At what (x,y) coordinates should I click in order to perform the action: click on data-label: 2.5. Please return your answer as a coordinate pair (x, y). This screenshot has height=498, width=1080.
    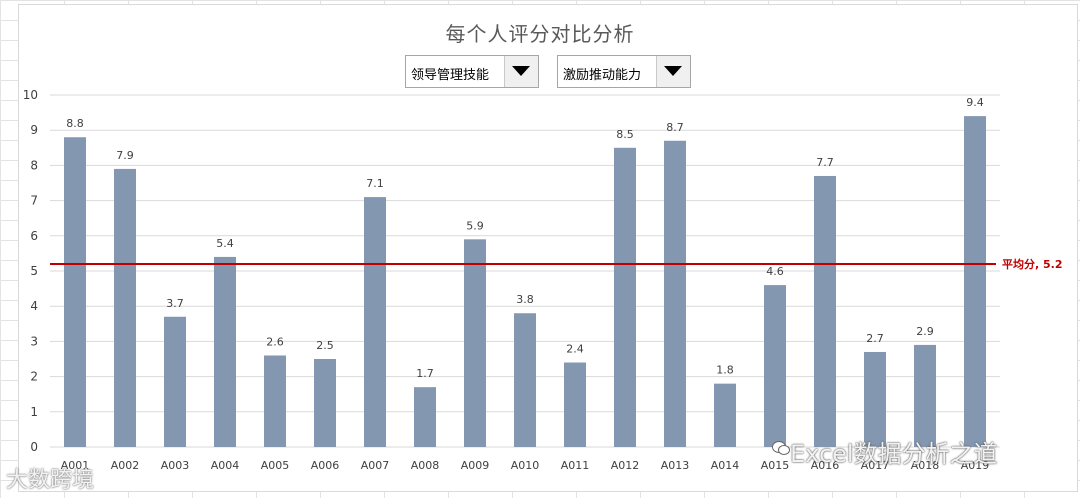
    Looking at the image, I should click on (325, 345).